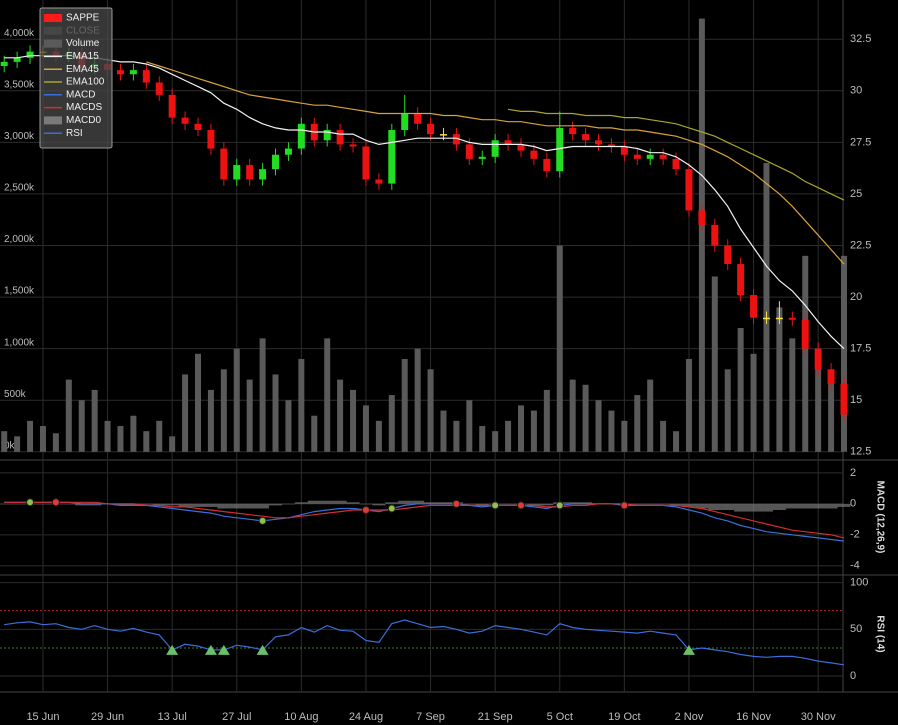 This screenshot has height=725, width=898. What do you see at coordinates (430, 717) in the screenshot?
I see `x-tick-label: 7 Sep` at bounding box center [430, 717].